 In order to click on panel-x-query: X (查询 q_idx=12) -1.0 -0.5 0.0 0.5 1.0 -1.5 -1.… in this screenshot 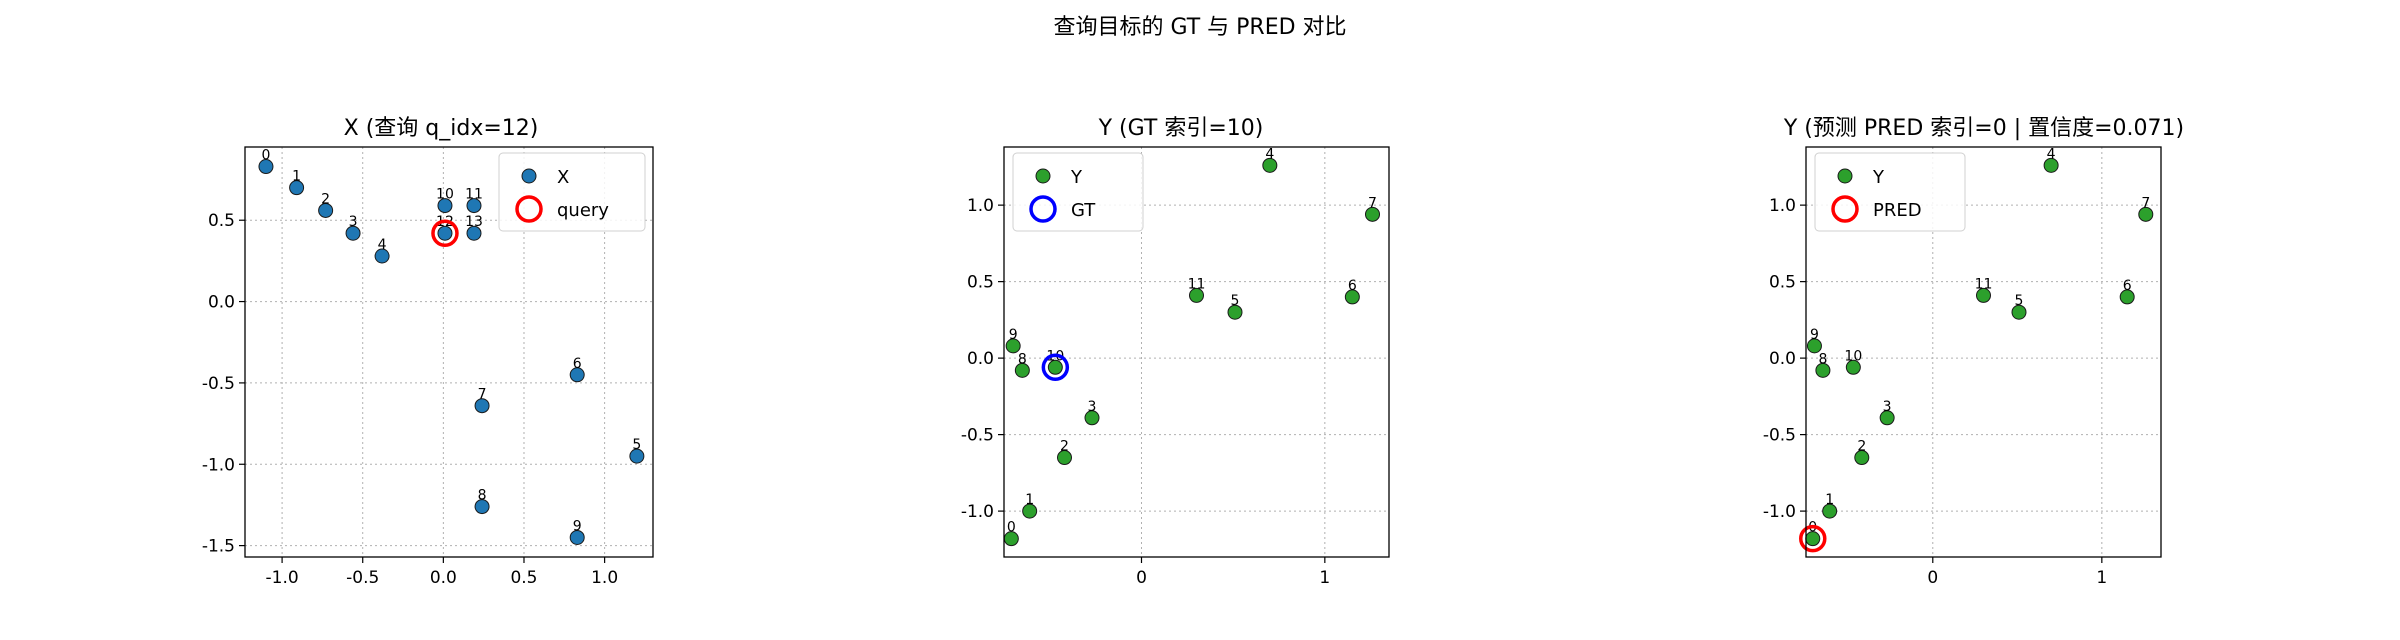, I will do `click(428, 352)`.